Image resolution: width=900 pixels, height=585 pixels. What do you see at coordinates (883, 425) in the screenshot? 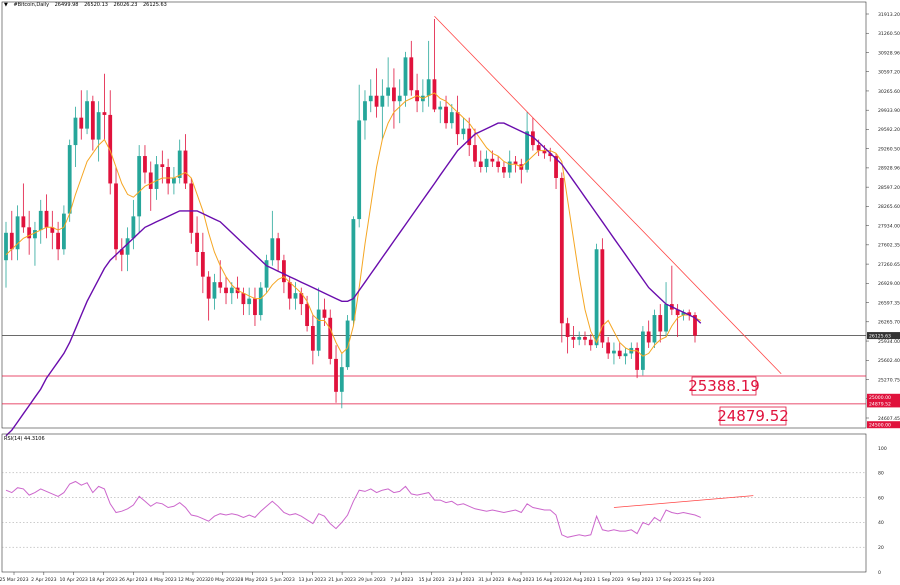
I see `level-price-label-3-bg` at bounding box center [883, 425].